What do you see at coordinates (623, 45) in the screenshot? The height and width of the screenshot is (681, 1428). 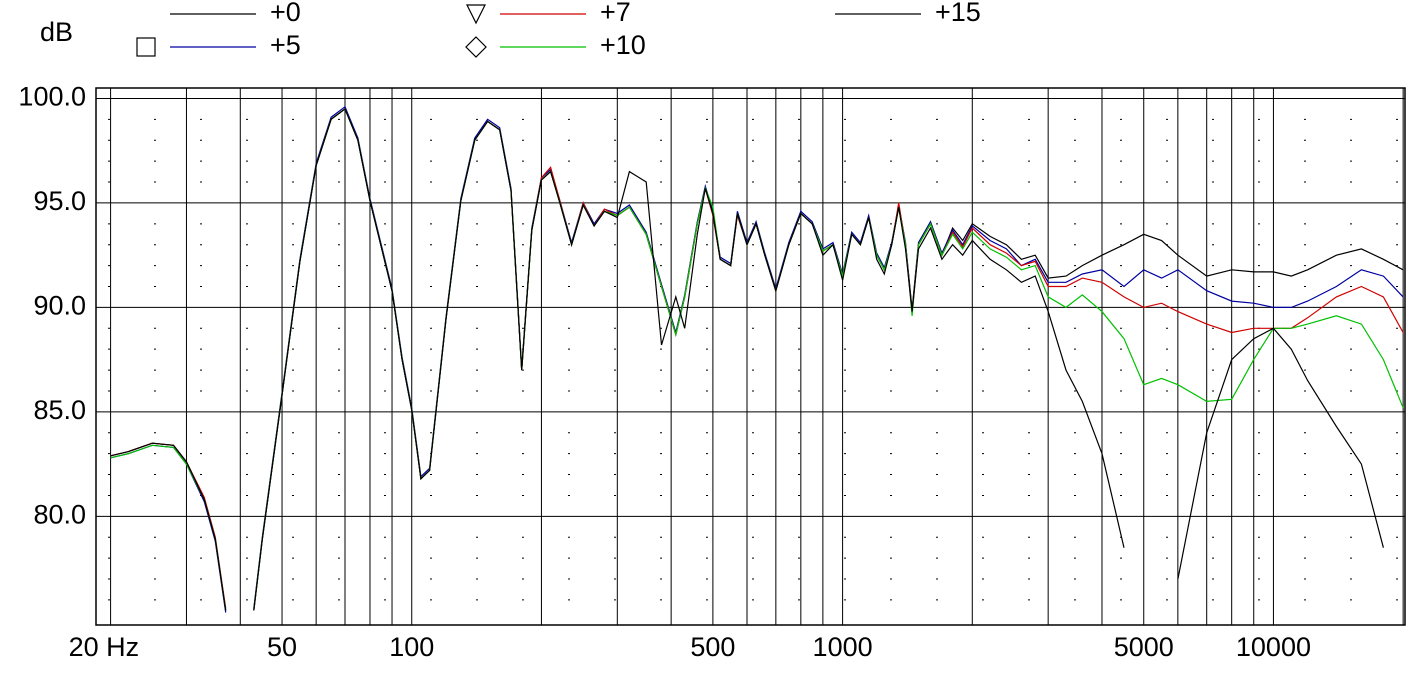 I see `legend-label: +10` at bounding box center [623, 45].